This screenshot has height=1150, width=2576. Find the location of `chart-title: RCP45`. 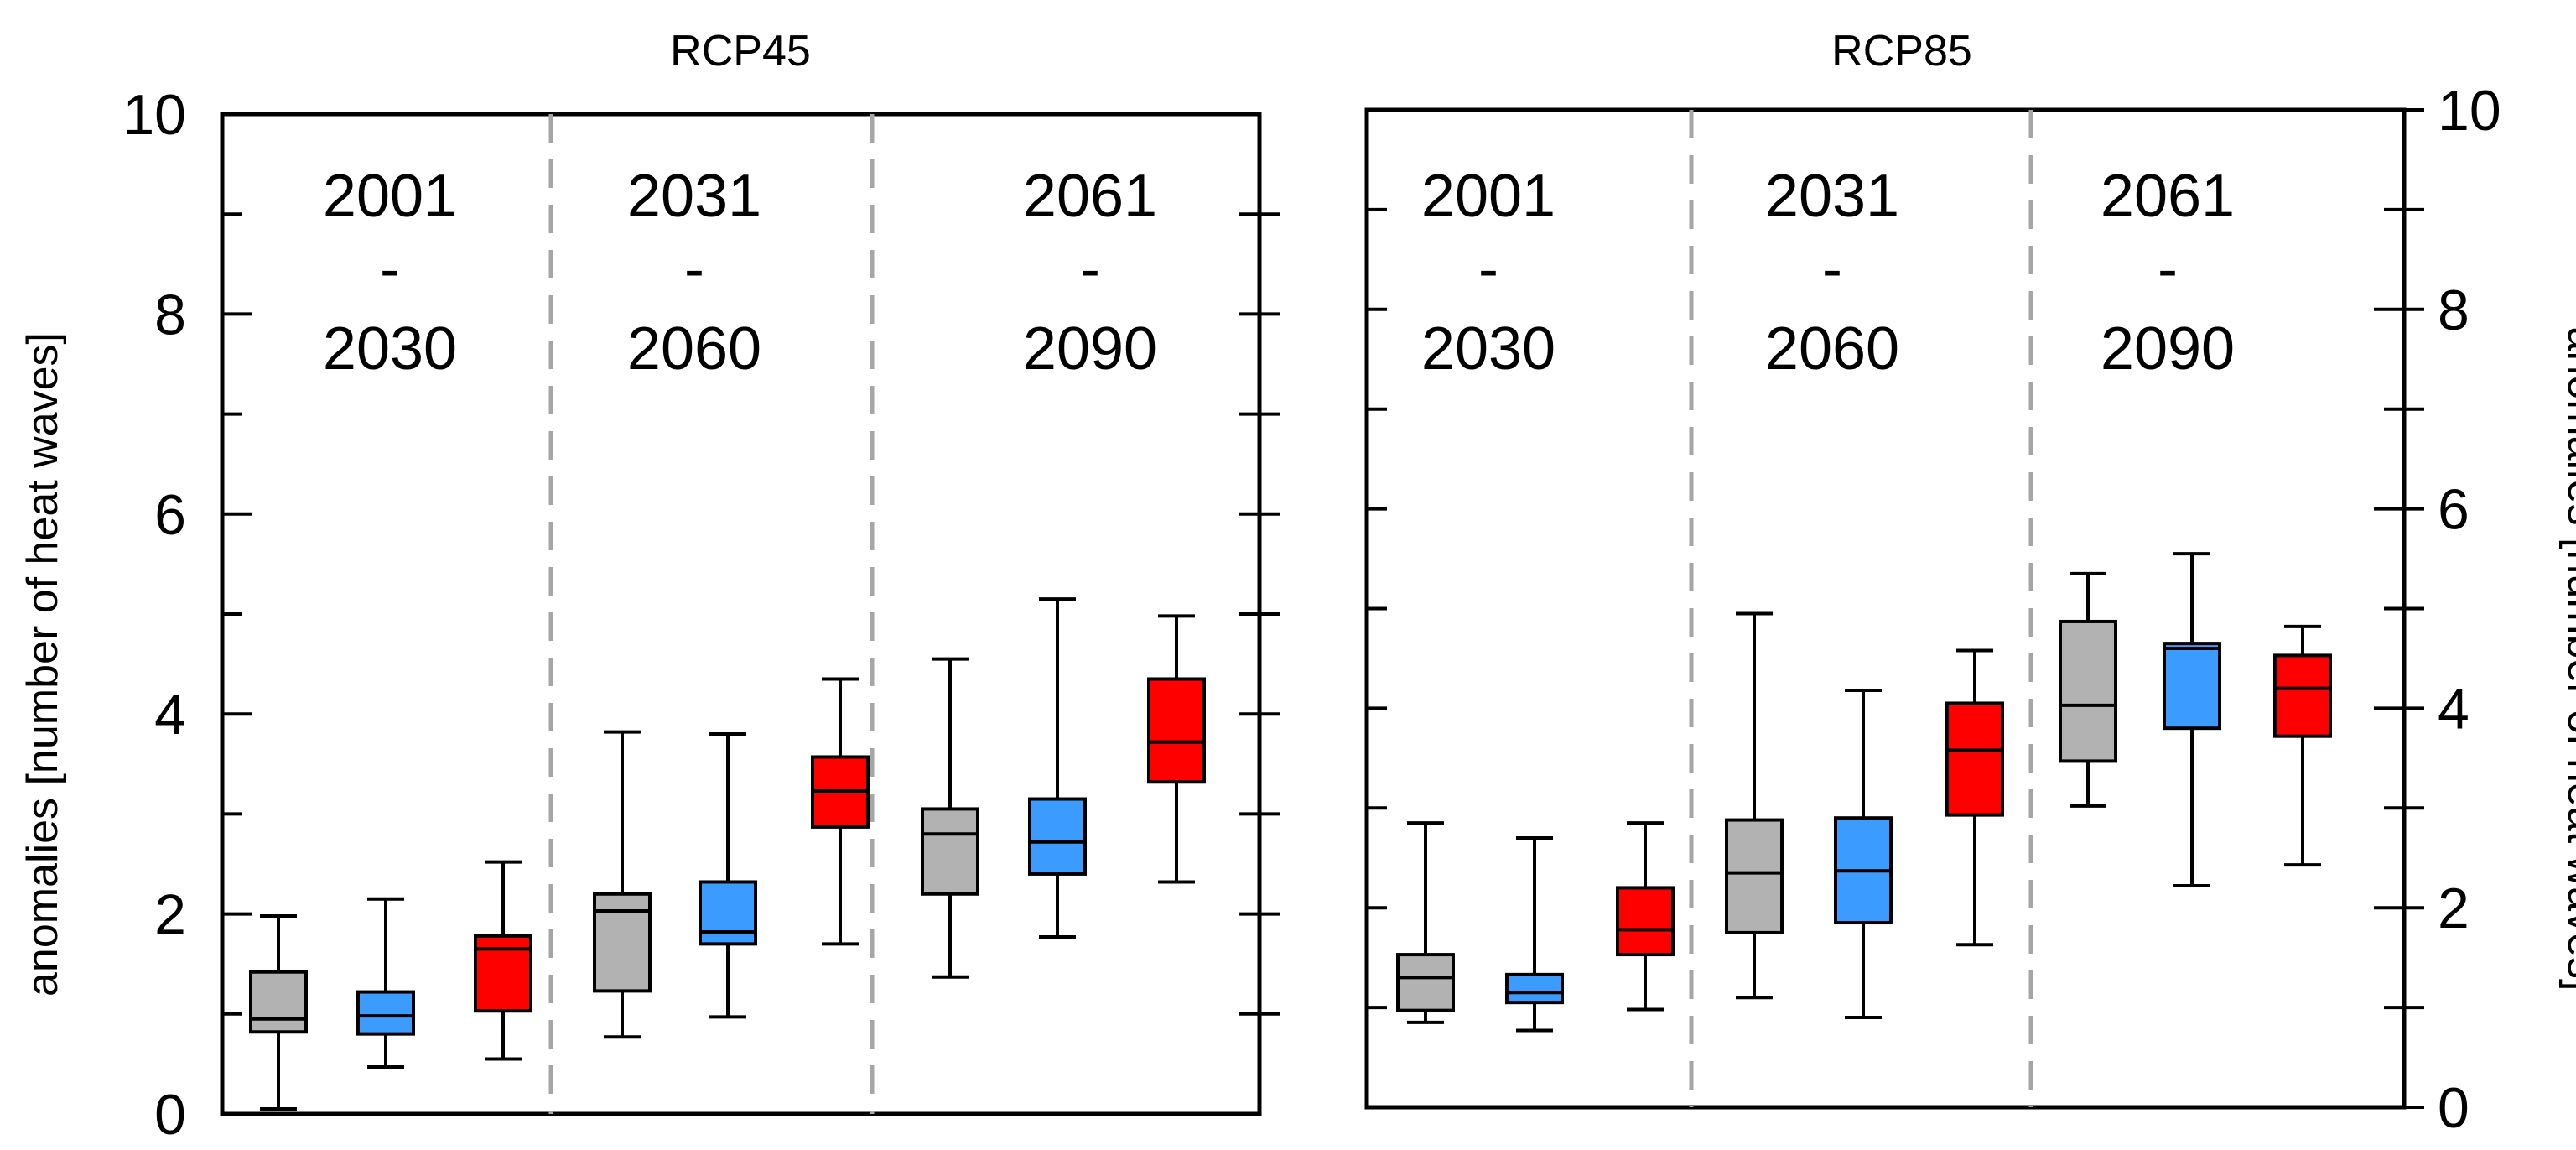

chart-title: RCP45 is located at coordinates (740, 51).